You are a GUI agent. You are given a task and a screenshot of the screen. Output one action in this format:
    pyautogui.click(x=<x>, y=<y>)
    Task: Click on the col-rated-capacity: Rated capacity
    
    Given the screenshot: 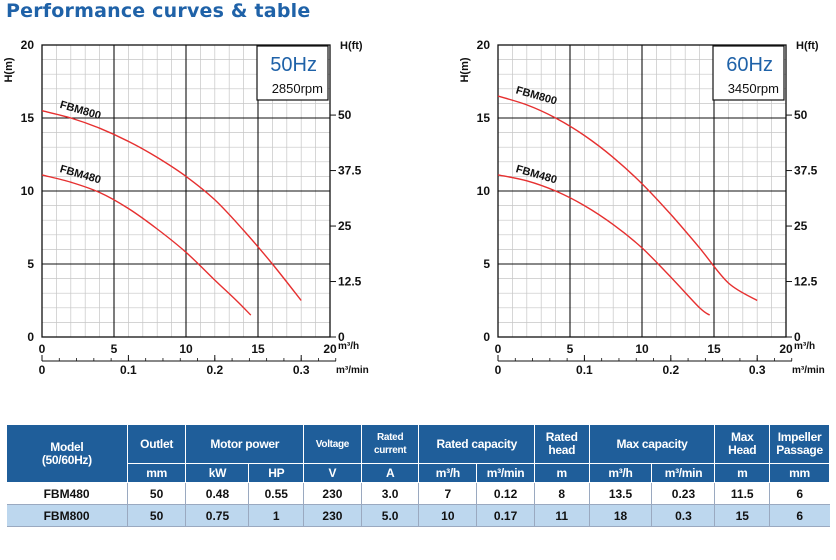 What is the action you would take?
    pyautogui.click(x=476, y=444)
    